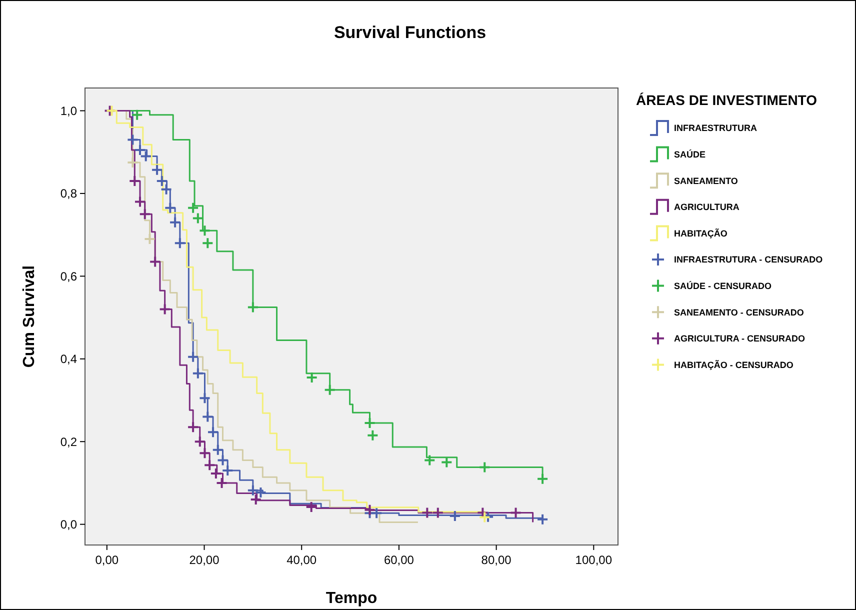  What do you see at coordinates (69, 111) in the screenshot?
I see `y-tick-label: 1,0` at bounding box center [69, 111].